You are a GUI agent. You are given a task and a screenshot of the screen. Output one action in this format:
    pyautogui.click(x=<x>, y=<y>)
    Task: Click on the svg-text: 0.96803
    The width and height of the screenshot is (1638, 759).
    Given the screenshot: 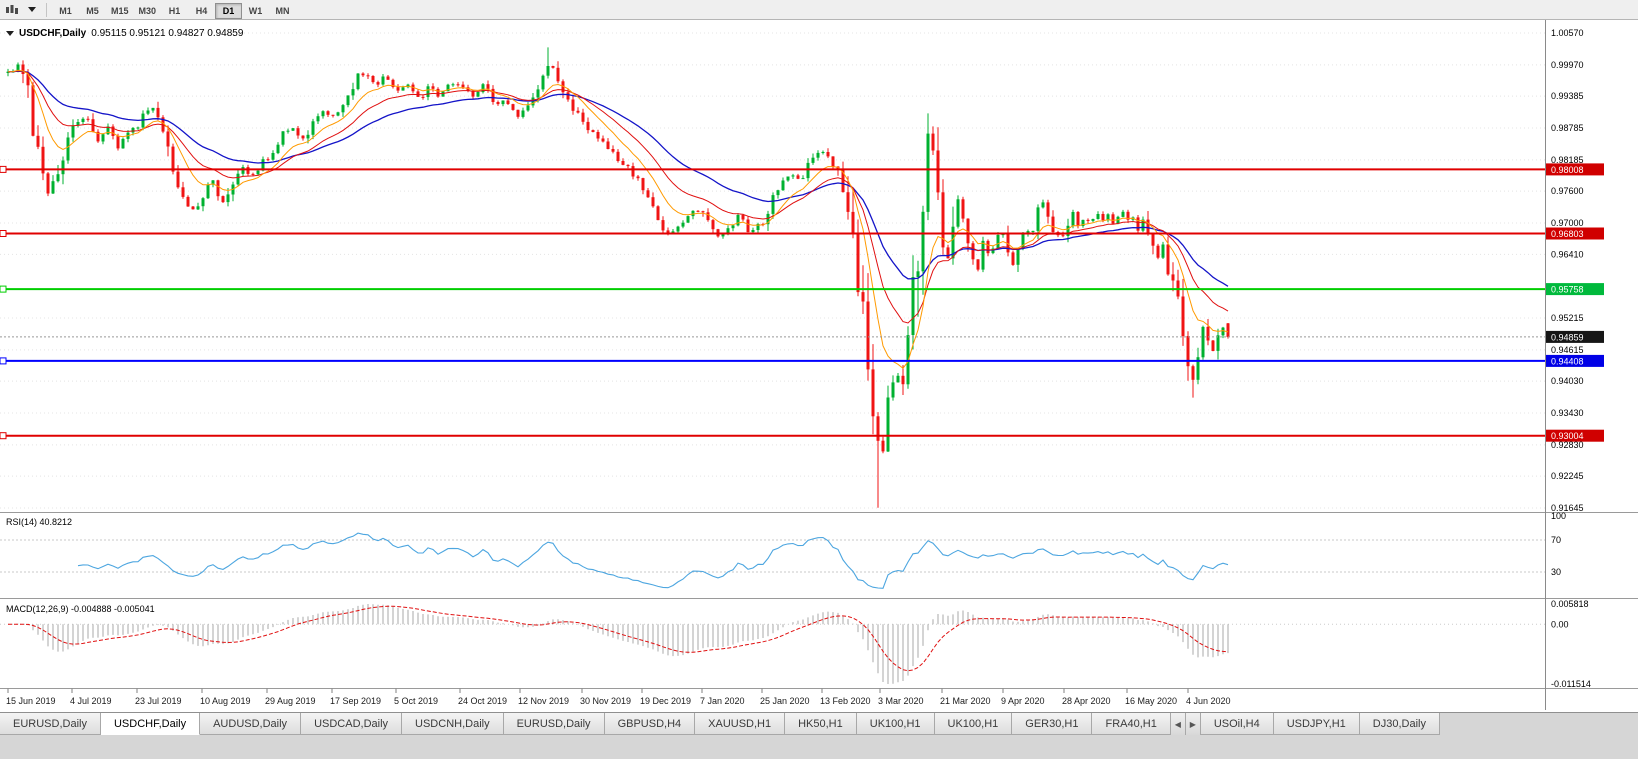 What is the action you would take?
    pyautogui.click(x=1567, y=234)
    